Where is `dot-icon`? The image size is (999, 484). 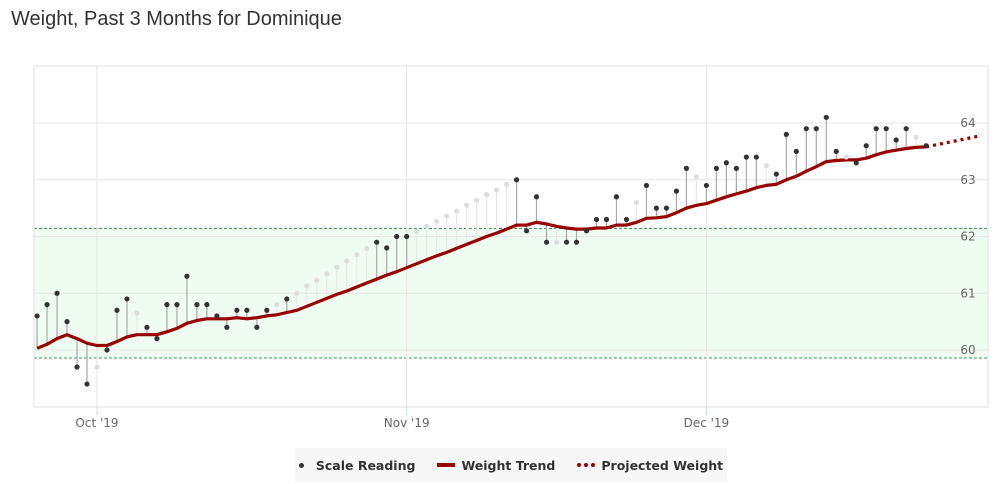 dot-icon is located at coordinates (301, 465).